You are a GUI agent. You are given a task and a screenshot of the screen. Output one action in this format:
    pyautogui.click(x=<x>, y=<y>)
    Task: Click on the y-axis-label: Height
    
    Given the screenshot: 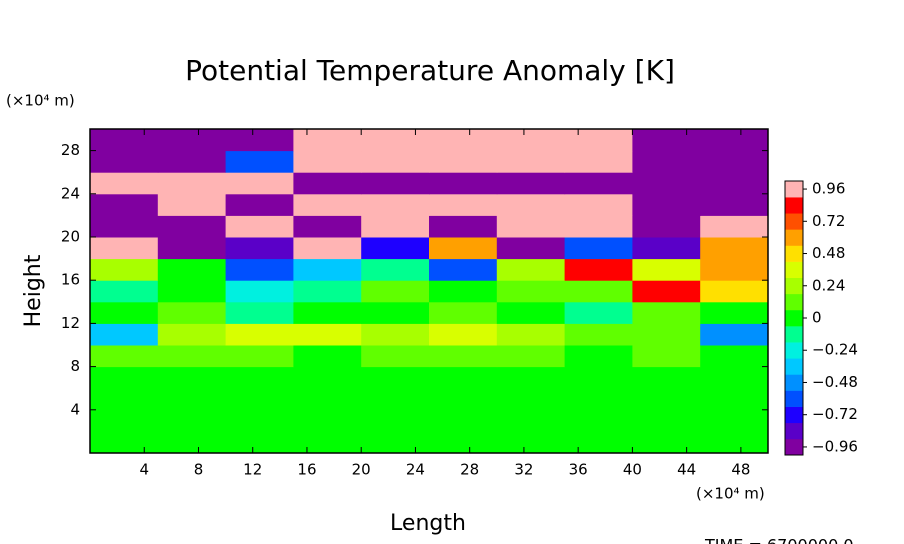 What is the action you would take?
    pyautogui.click(x=33, y=290)
    